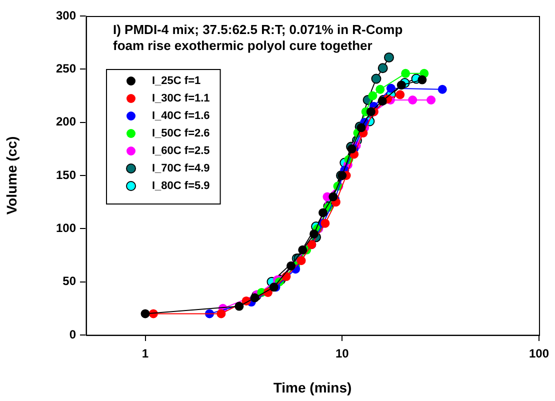  Describe the element at coordinates (66, 227) in the screenshot. I see `y-tick-label: 100` at that location.